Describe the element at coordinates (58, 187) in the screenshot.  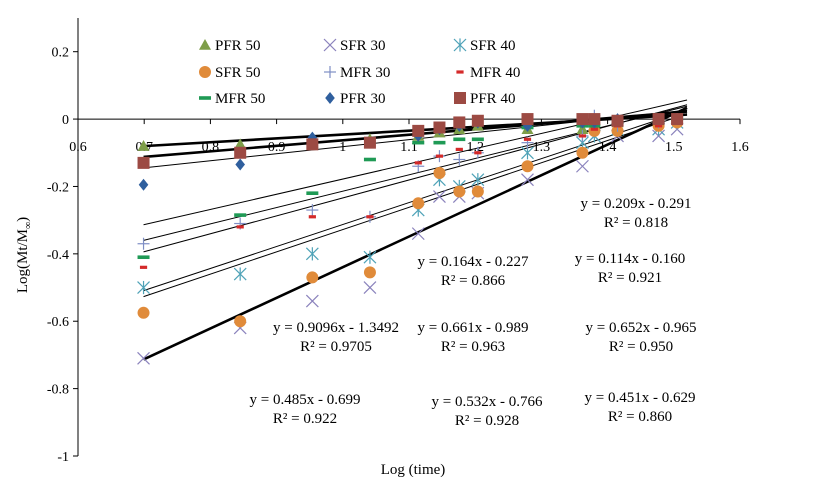
I see `y-tick-label: -0.2` at that location.